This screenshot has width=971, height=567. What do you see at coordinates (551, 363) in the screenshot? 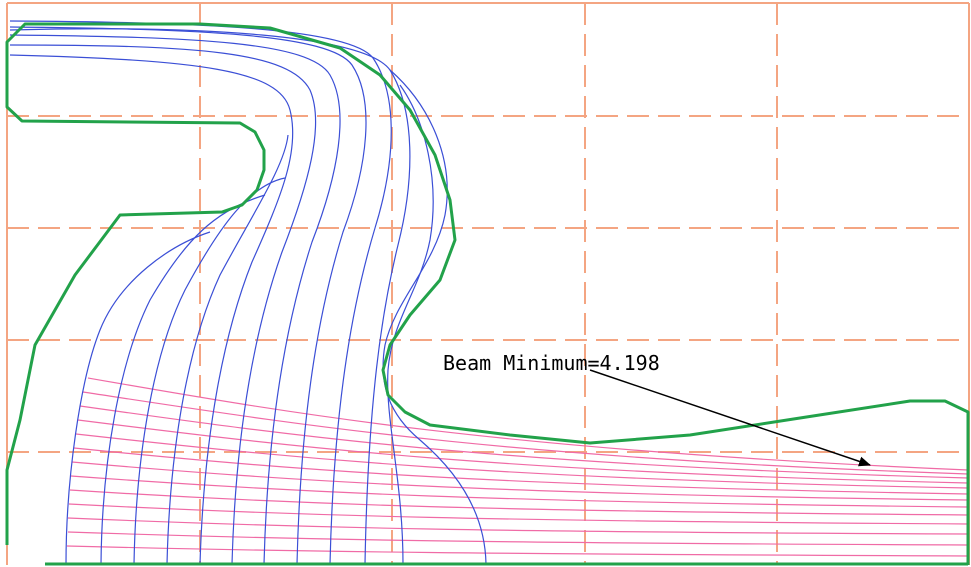
I see `beam-minimum-label: Beam Minimum=4.198` at bounding box center [551, 363].